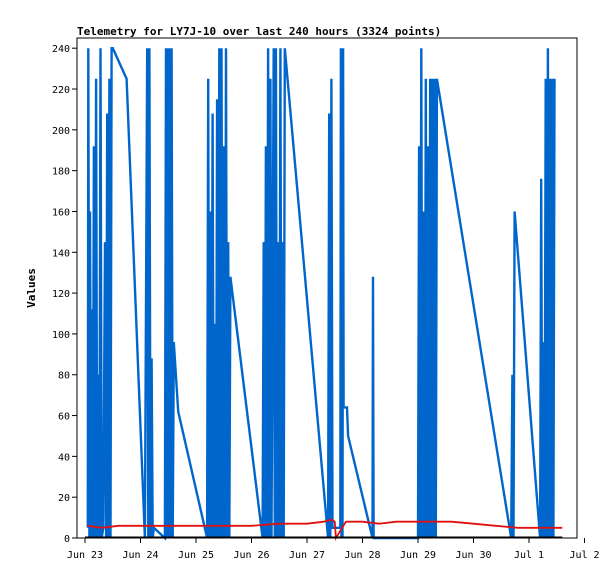 The image size is (615, 583). I want to click on x-tick-label: Jun 23, so click(85, 555).